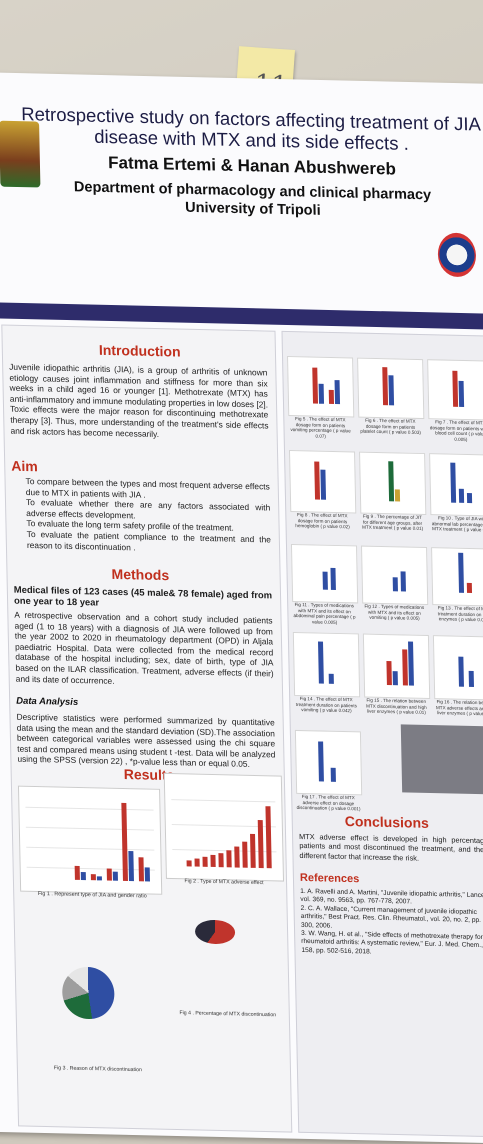  What do you see at coordinates (457, 668) in the screenshot?
I see `fig16-chart` at bounding box center [457, 668].